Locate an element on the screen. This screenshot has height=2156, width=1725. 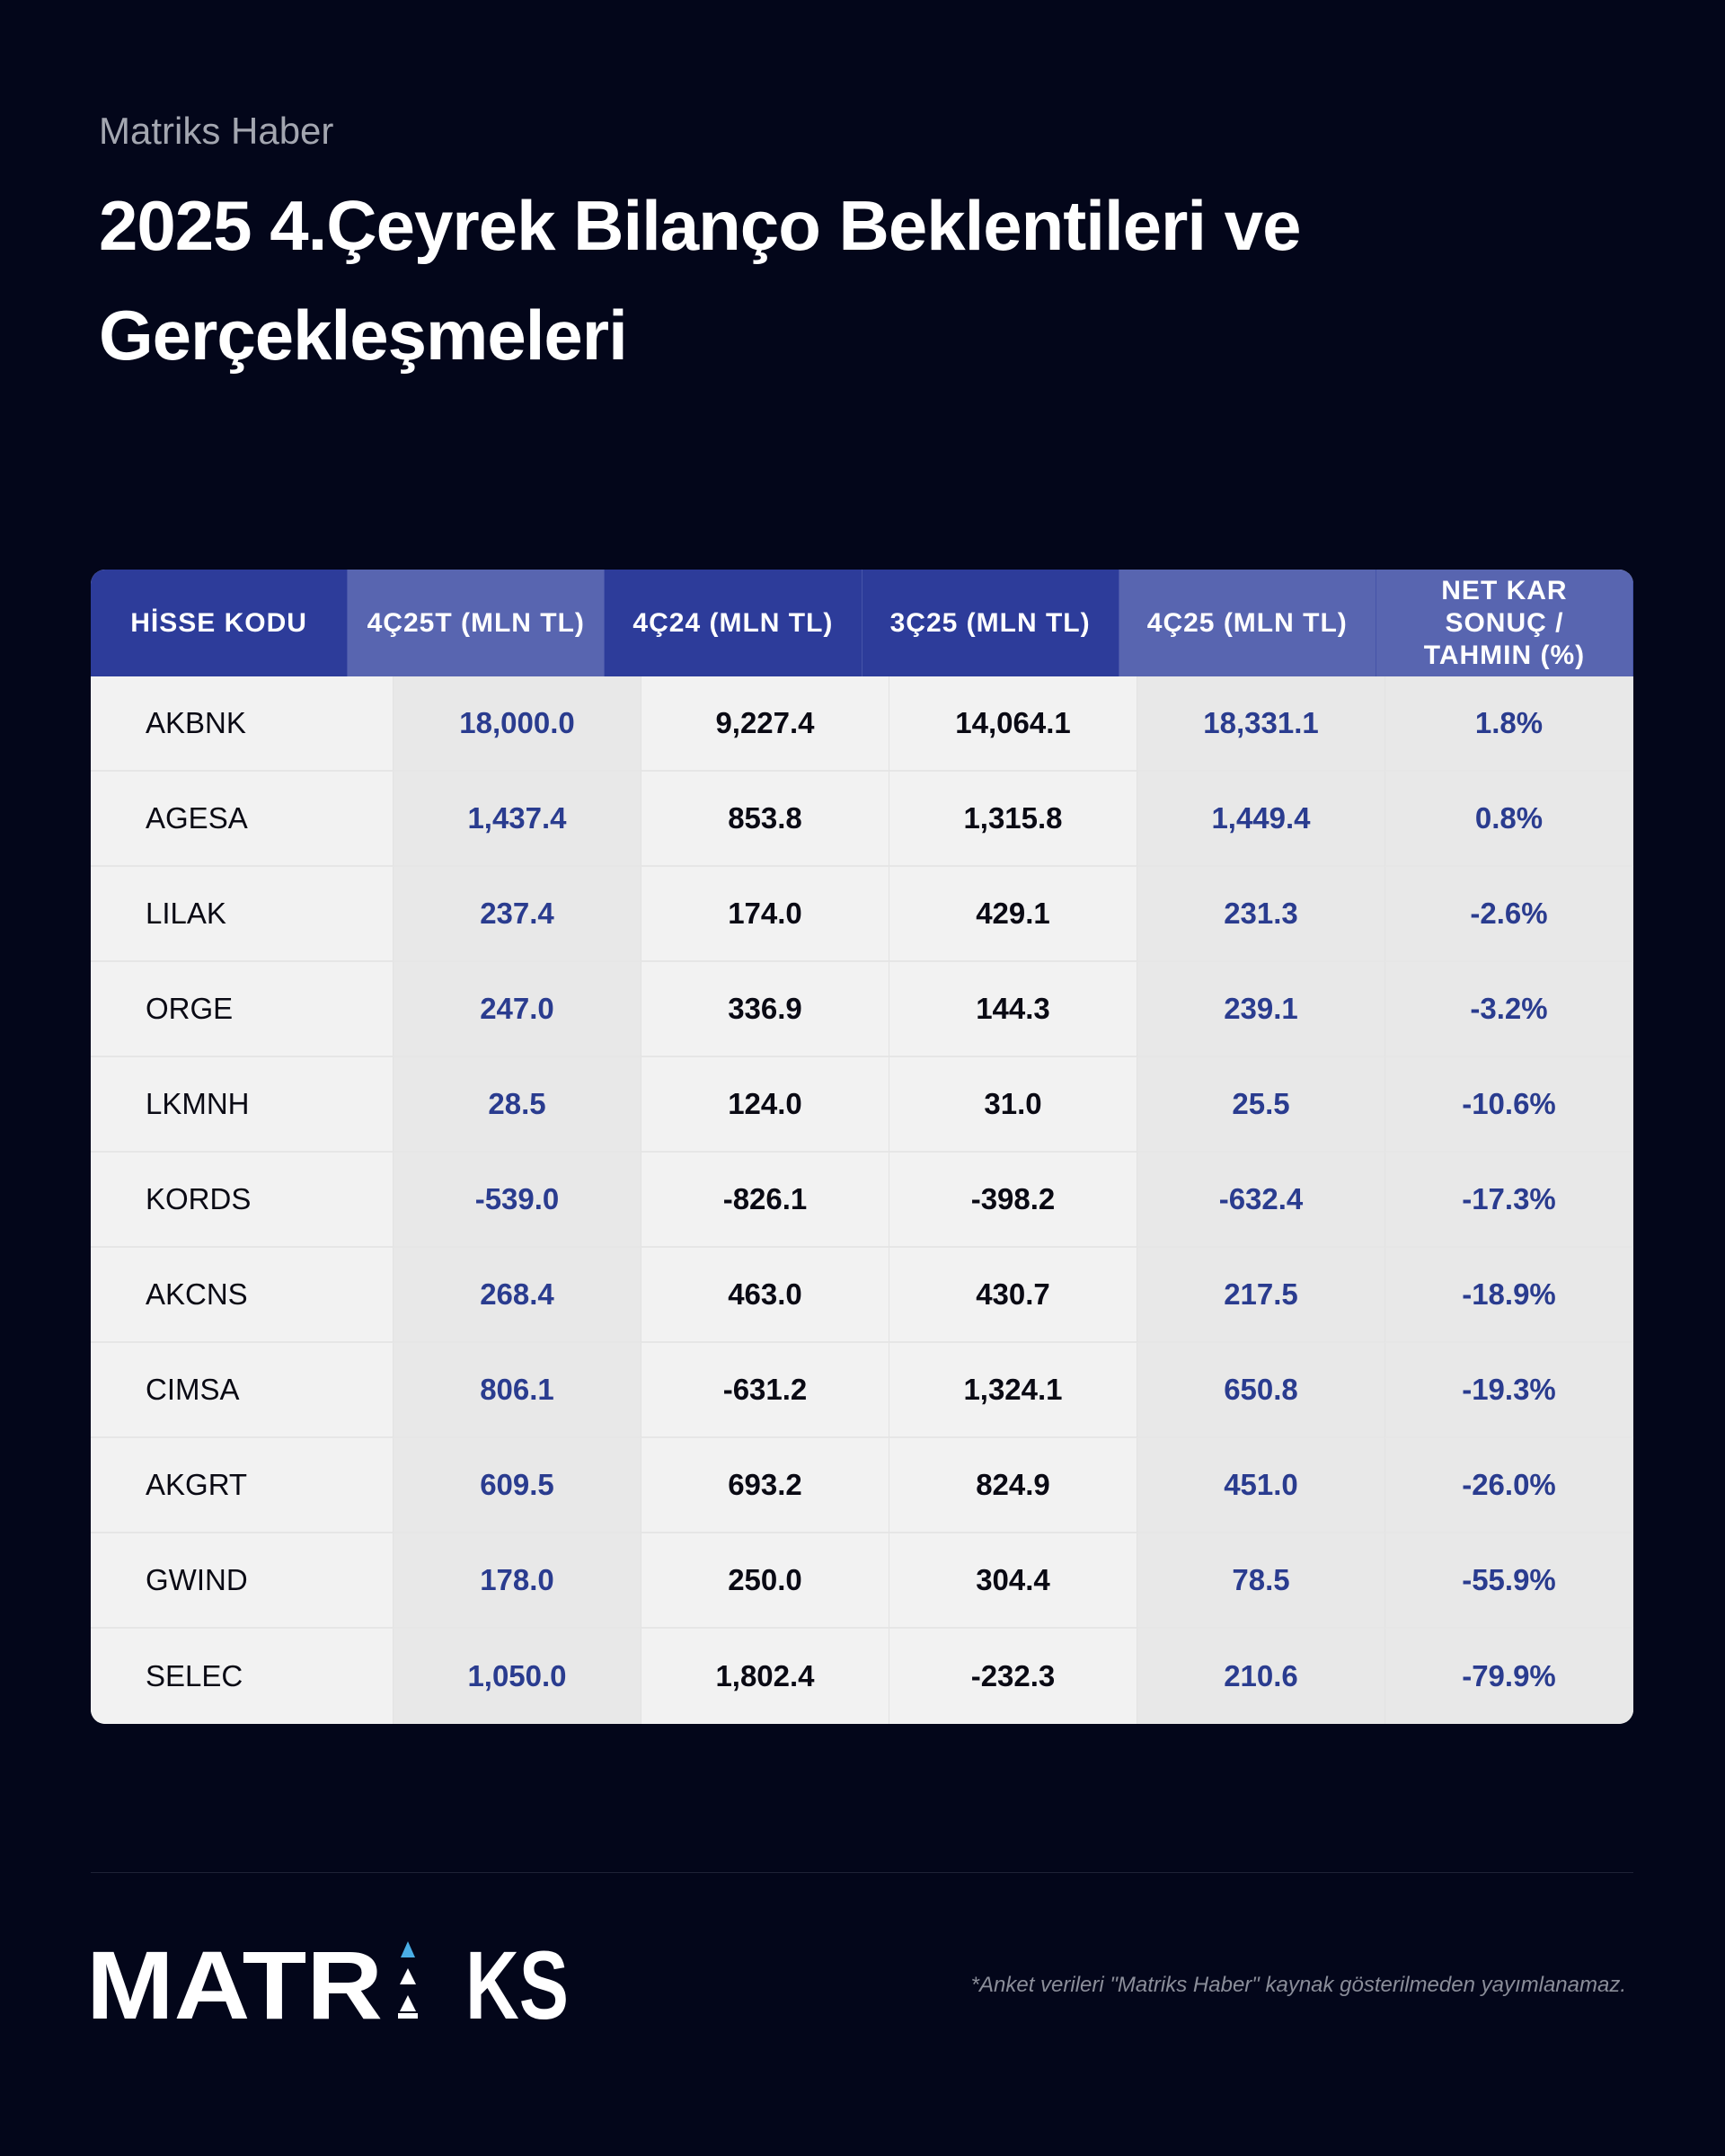
table-row: KORDS -539.0 -826.1 -398.2 -632.4 -17.3% is located at coordinates (862, 1200).